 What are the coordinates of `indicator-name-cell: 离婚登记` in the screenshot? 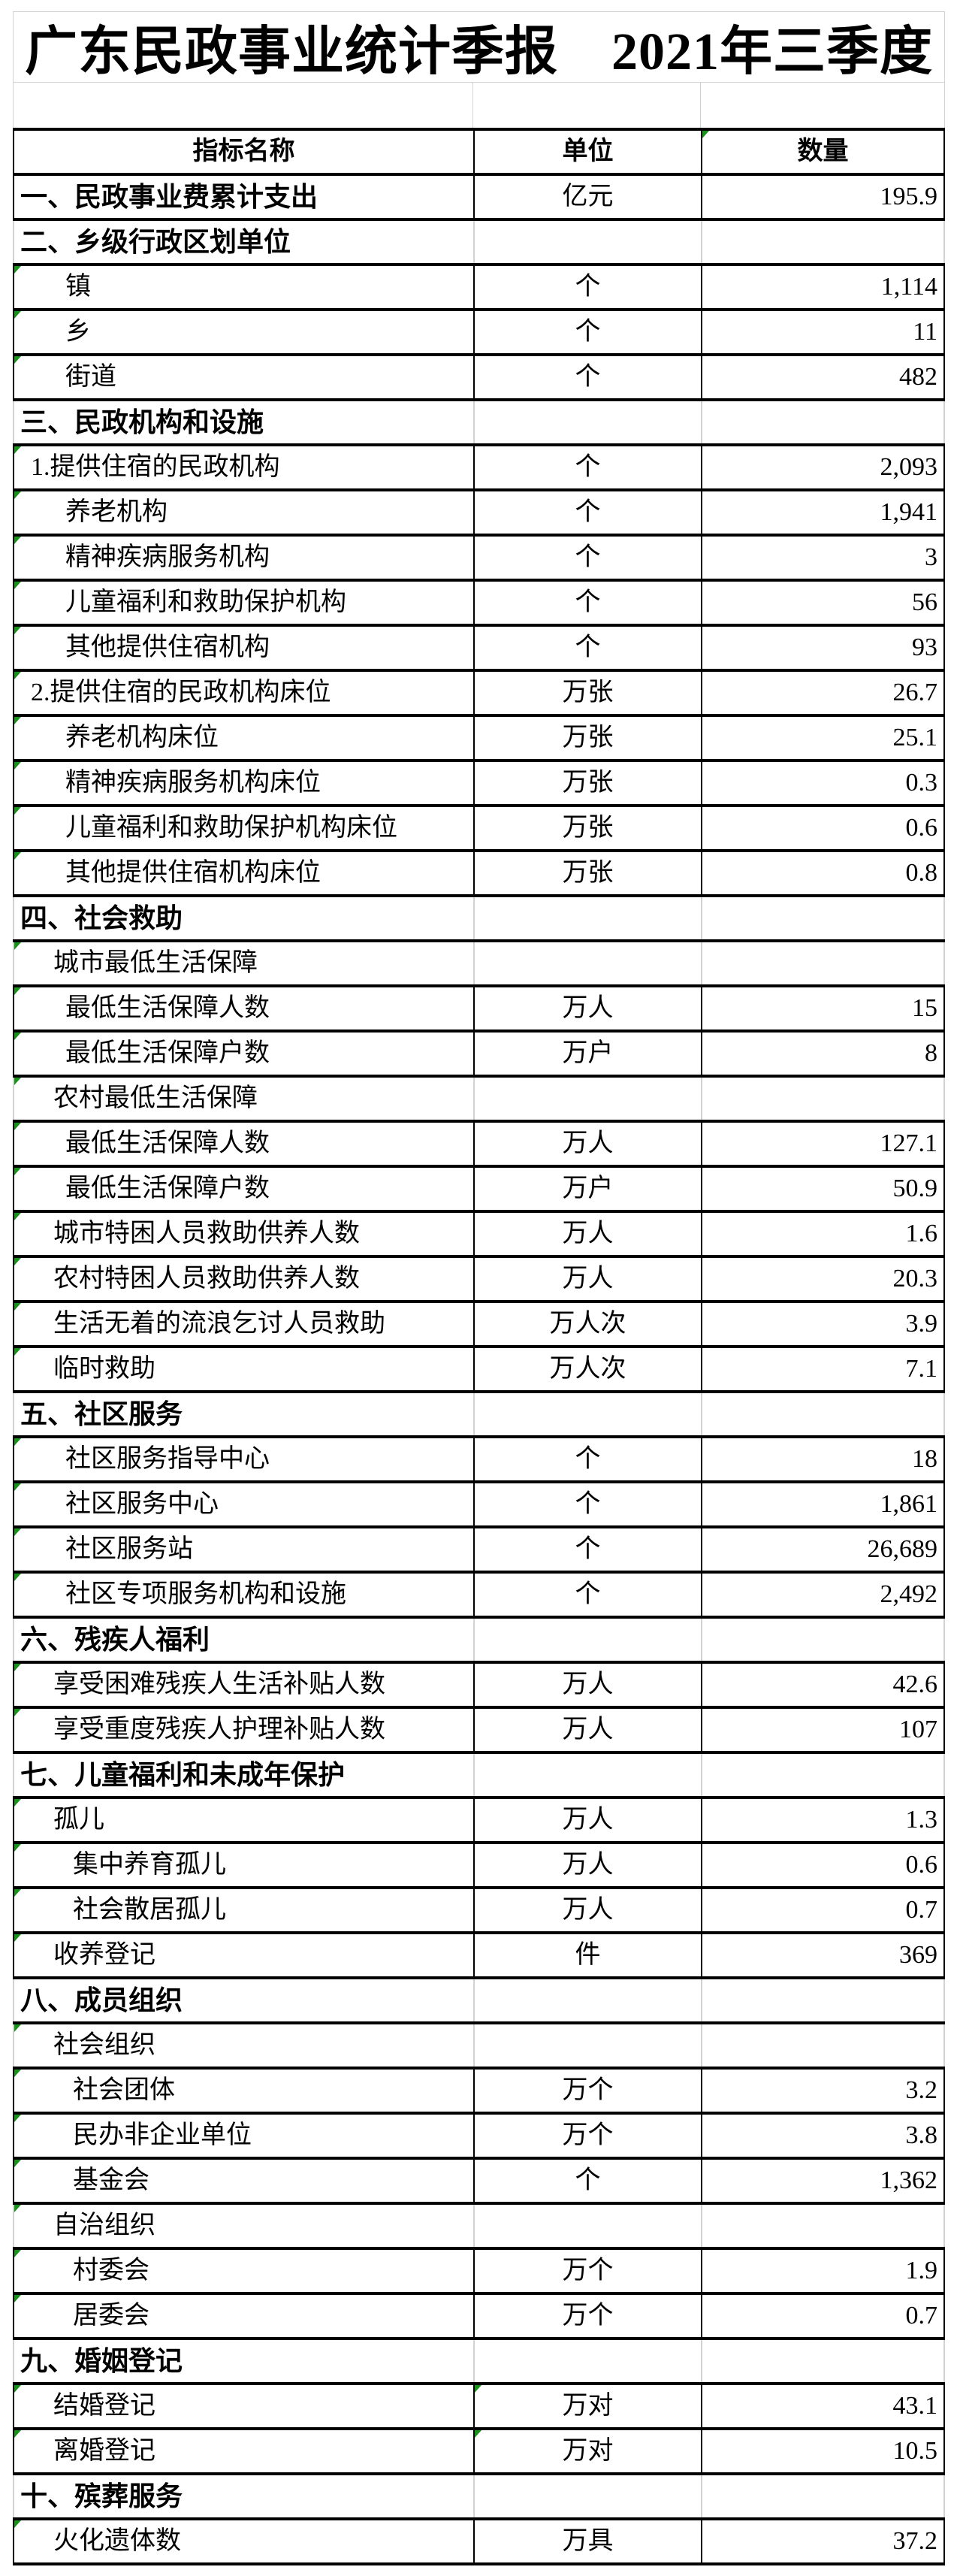 It's located at (243, 2451).